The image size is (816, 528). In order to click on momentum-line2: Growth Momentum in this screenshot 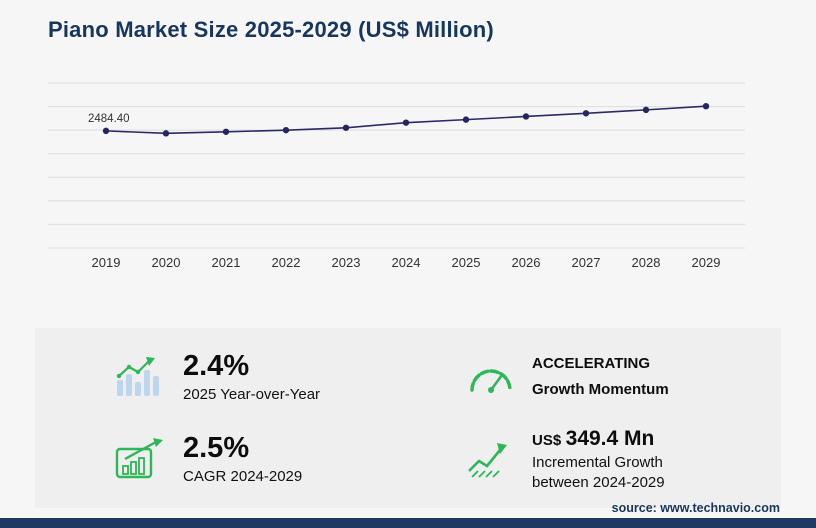, I will do `click(600, 389)`.